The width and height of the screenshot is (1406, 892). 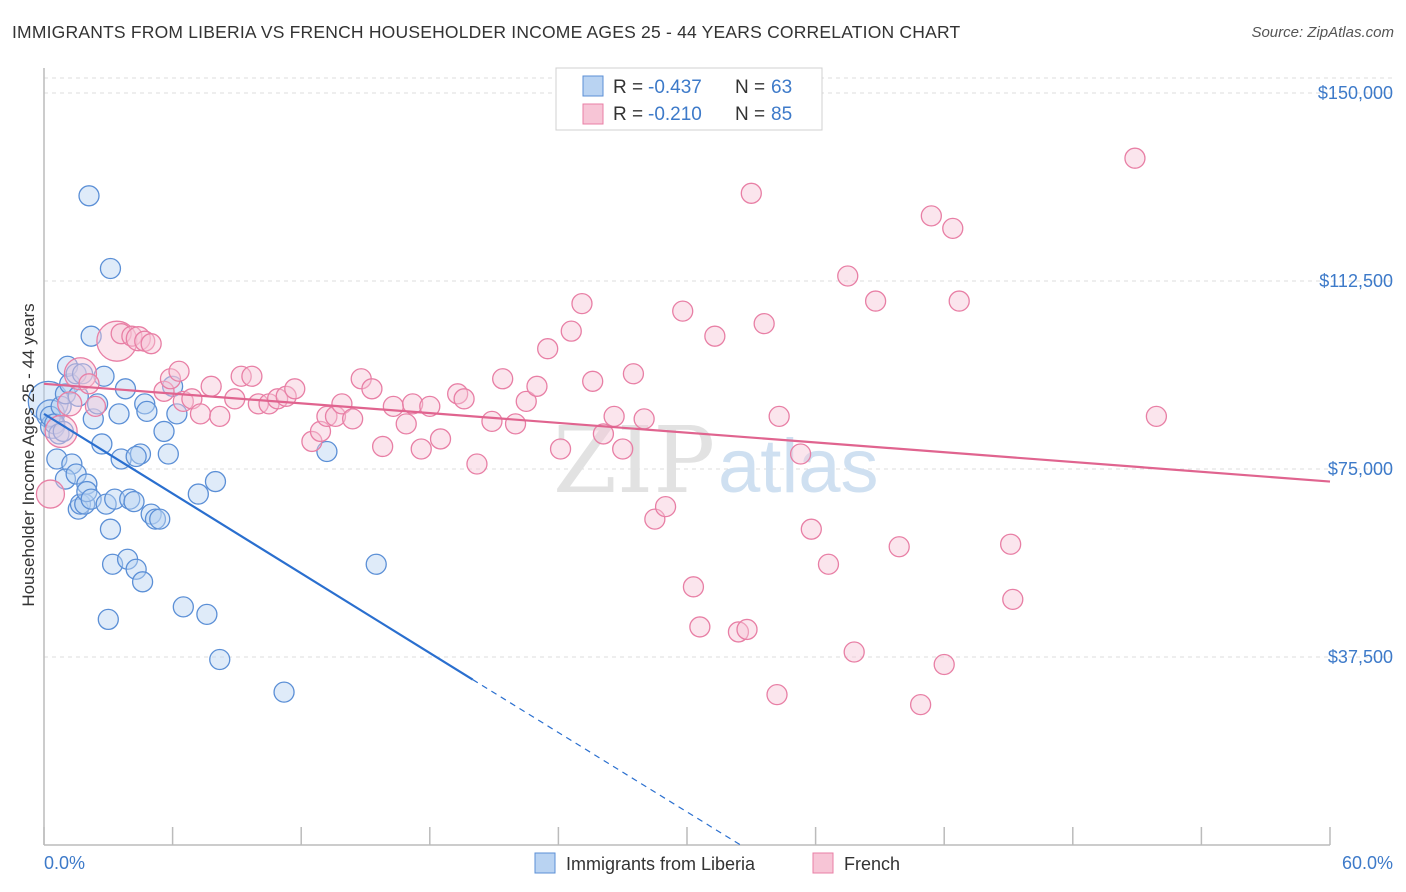 I want to click on bottom-legend: Immigrants from Liberia French, so click(x=717, y=863).